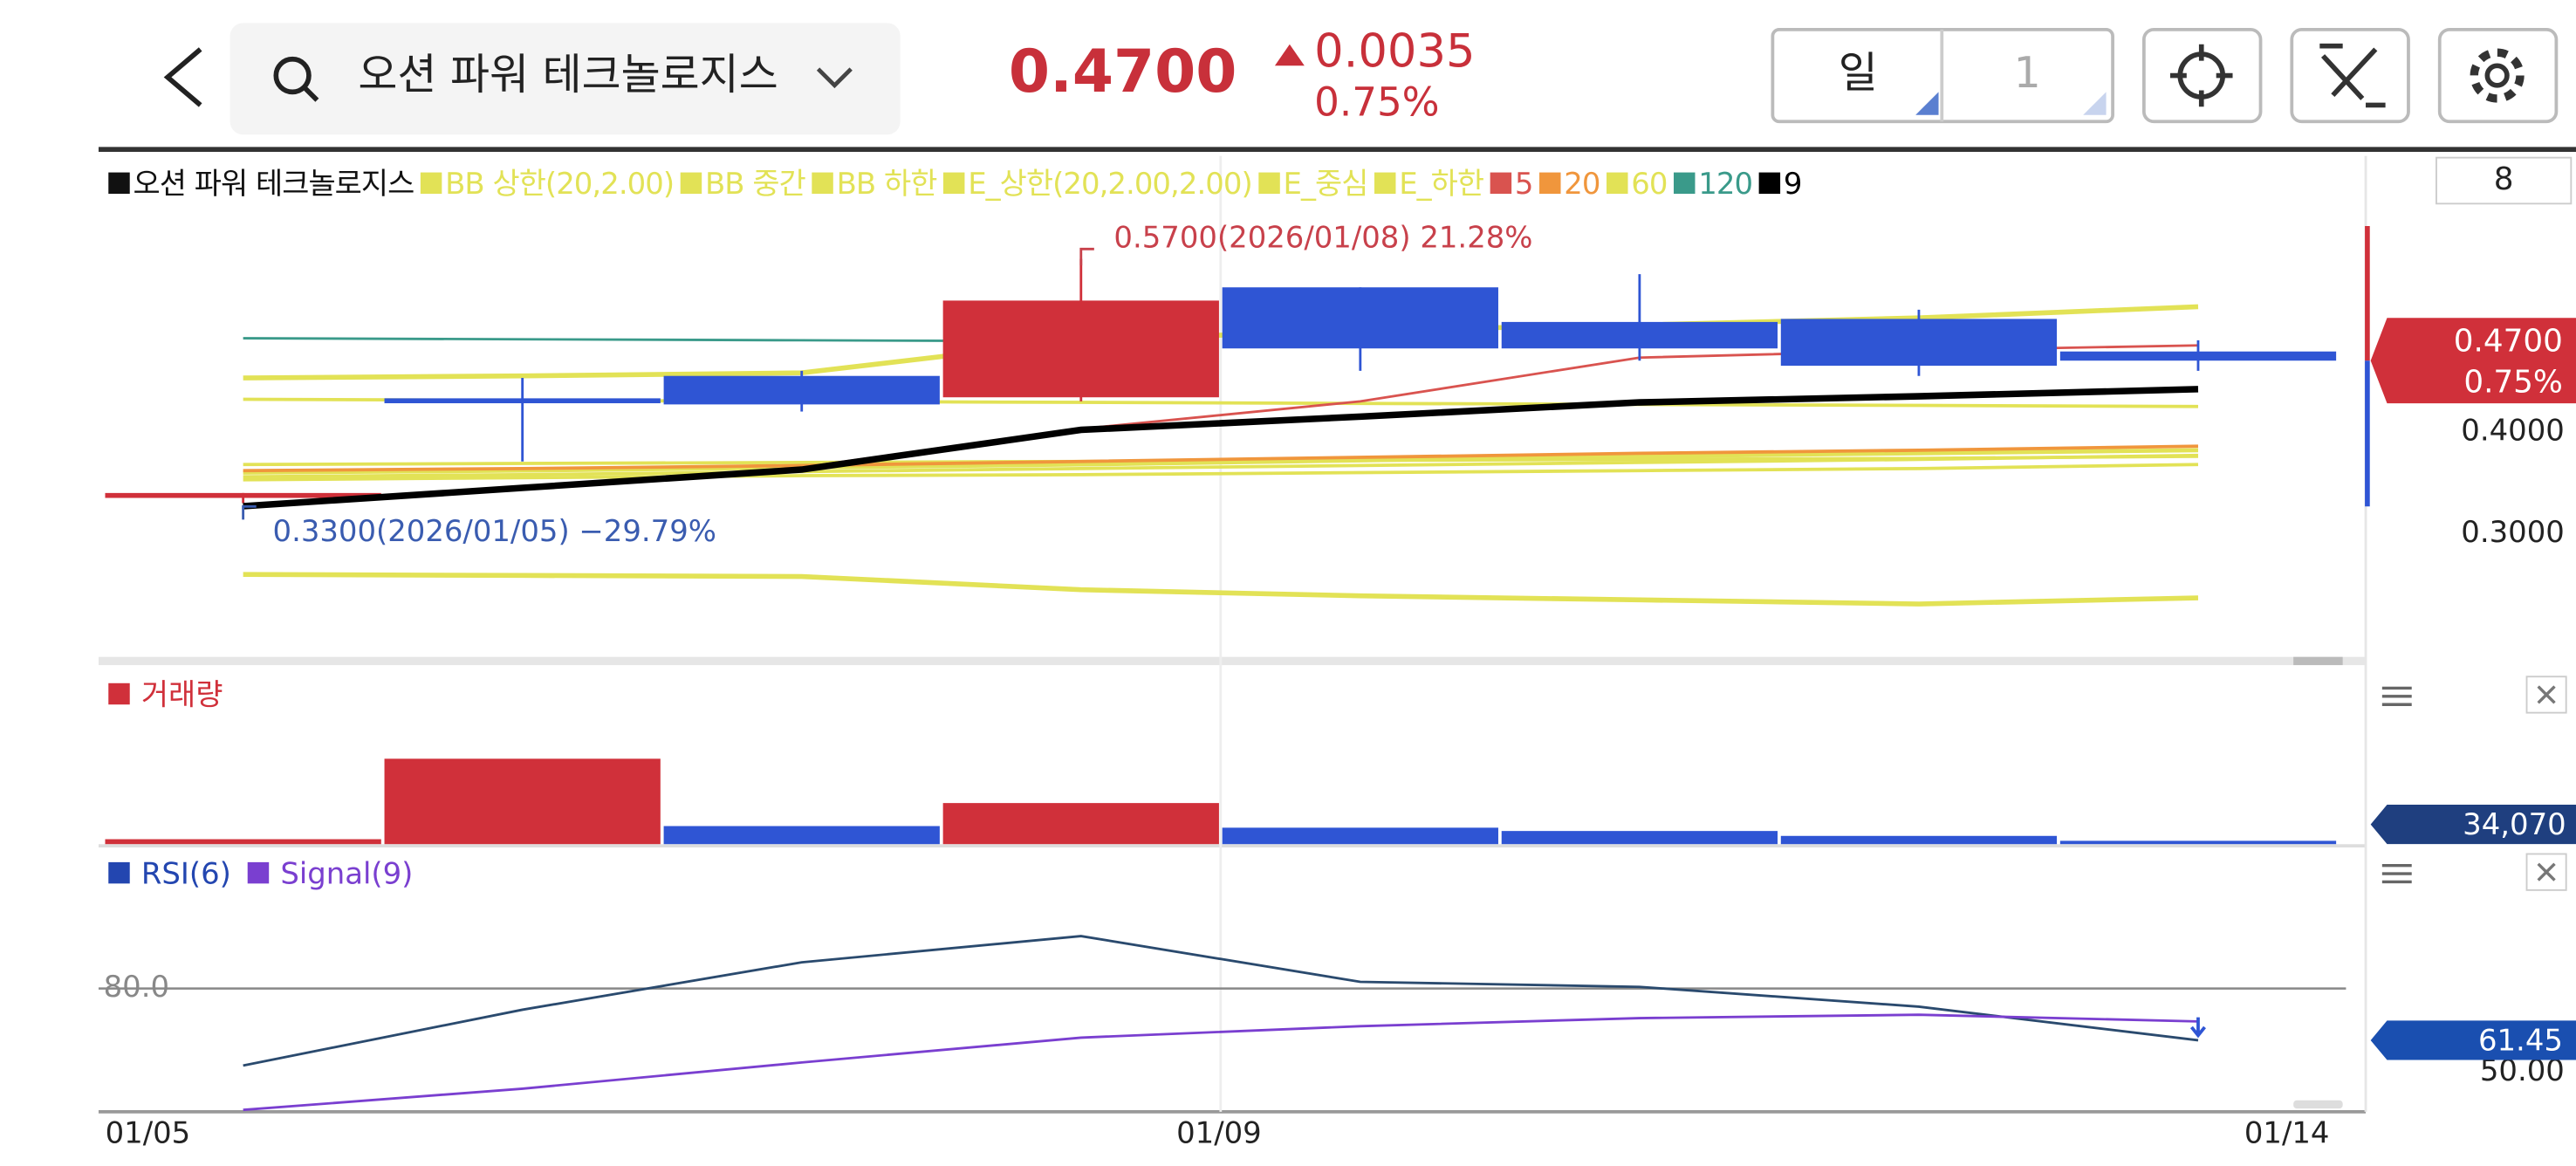 The width and height of the screenshot is (2576, 1166). I want to click on x-tick-label: 01/05, so click(148, 1133).